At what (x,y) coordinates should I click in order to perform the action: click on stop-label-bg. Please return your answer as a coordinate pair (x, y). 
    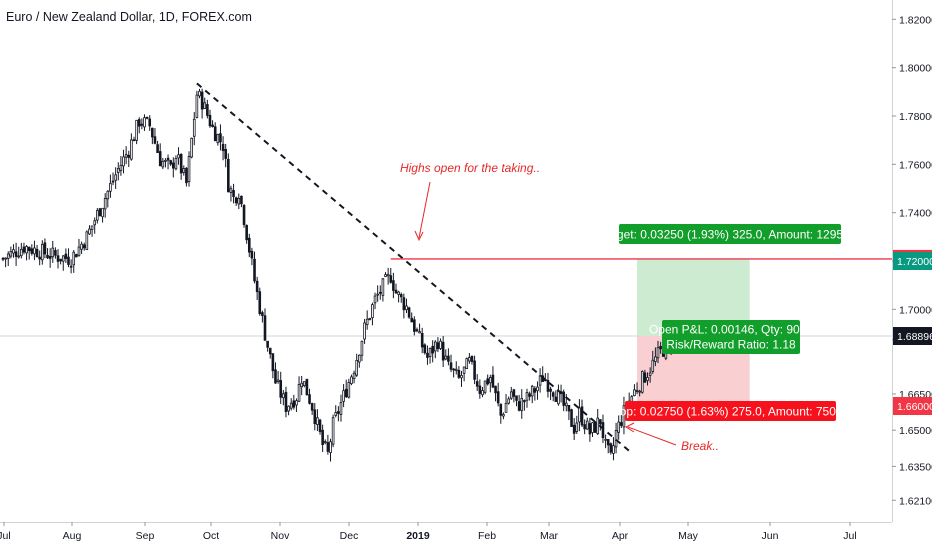
    Looking at the image, I should click on (730, 411).